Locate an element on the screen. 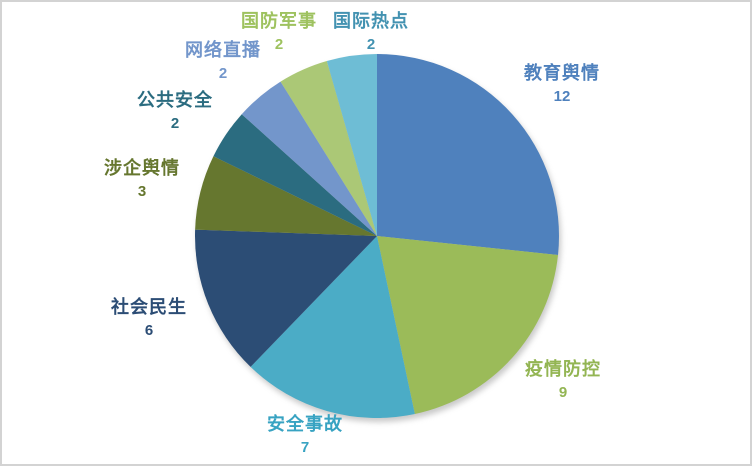 The width and height of the screenshot is (752, 466). pie-label-value: 7 is located at coordinates (305, 447).